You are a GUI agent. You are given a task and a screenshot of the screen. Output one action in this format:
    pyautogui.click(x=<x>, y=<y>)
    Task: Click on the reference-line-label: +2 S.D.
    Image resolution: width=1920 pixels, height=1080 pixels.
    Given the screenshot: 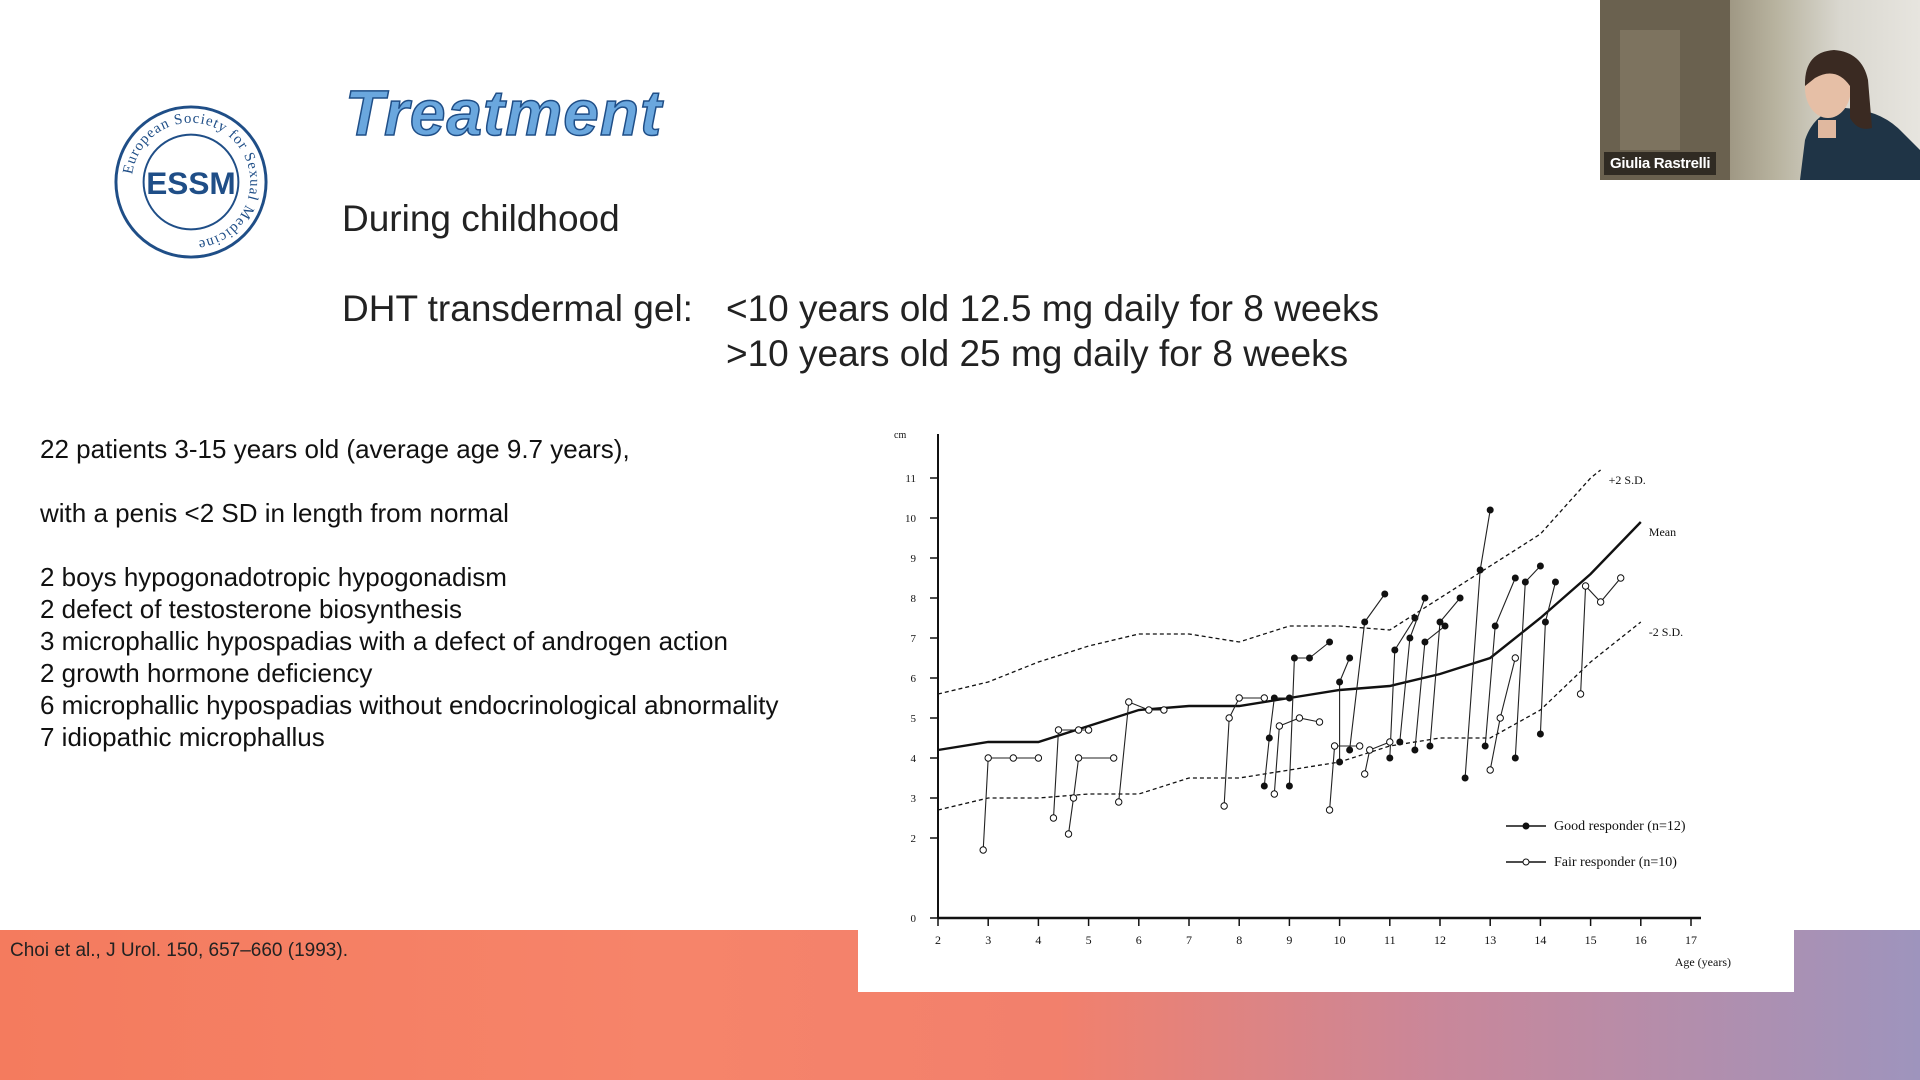 What is the action you would take?
    pyautogui.click(x=1627, y=480)
    